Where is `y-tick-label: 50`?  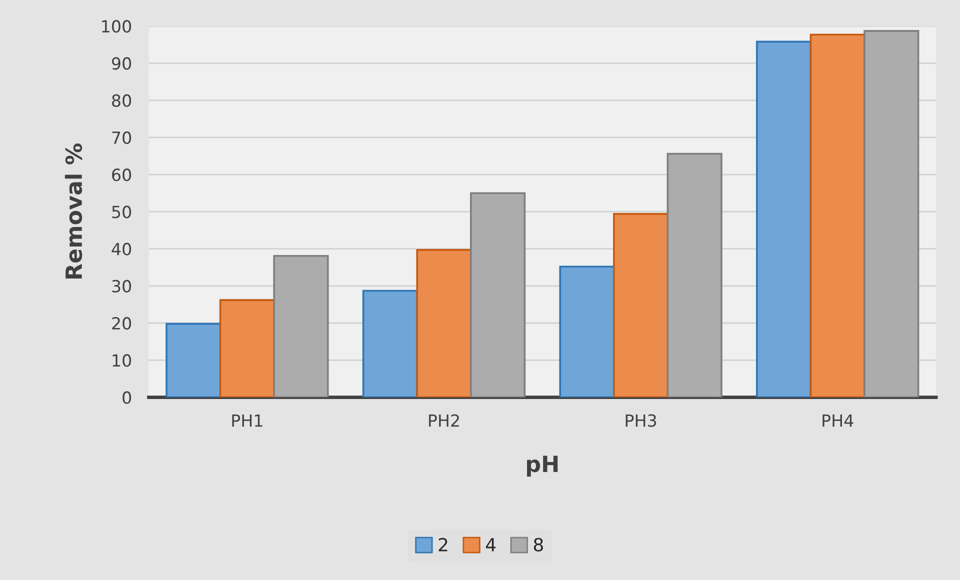 y-tick-label: 50 is located at coordinates (122, 212).